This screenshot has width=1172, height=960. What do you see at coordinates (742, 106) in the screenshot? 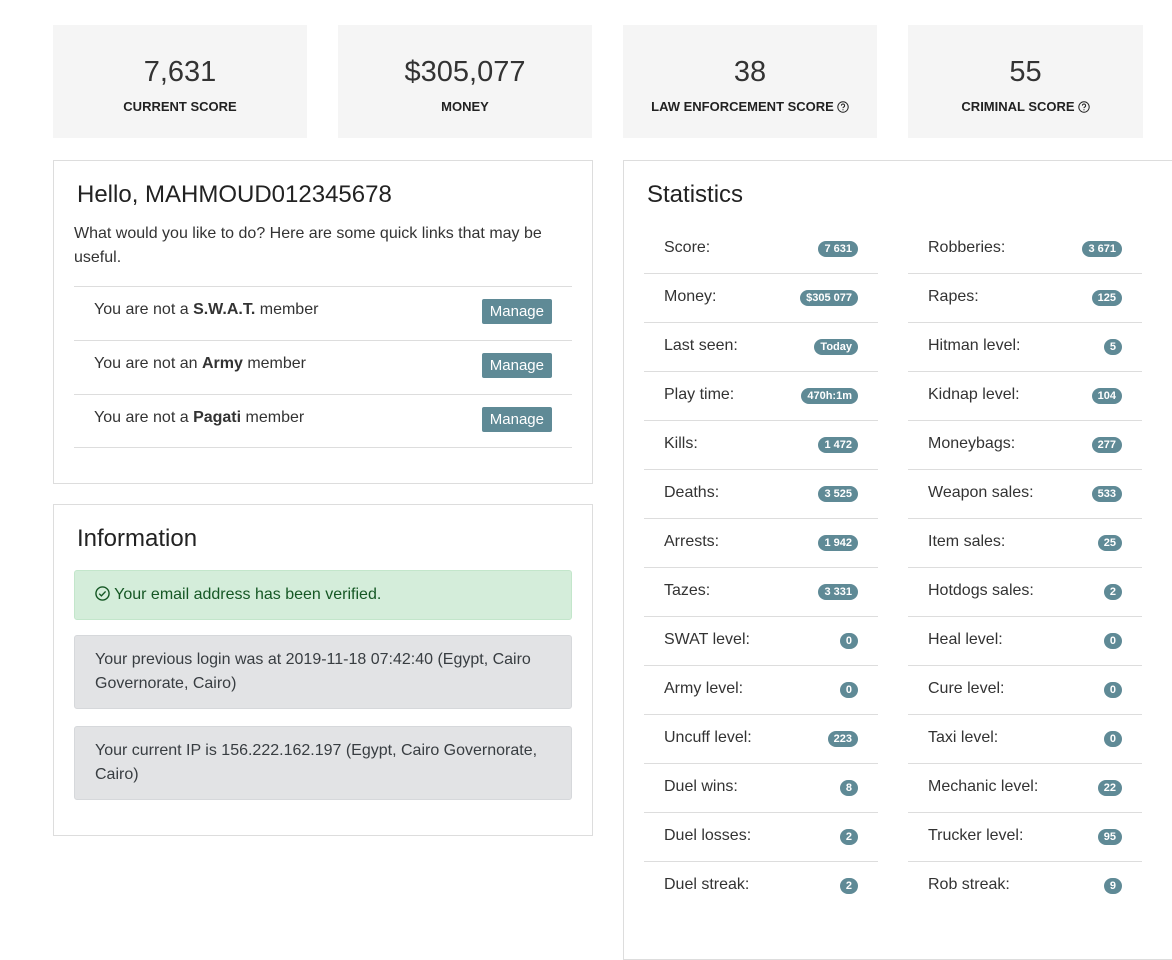
I see `stat-label: LAW ENFORCEMENT SCORE` at bounding box center [742, 106].